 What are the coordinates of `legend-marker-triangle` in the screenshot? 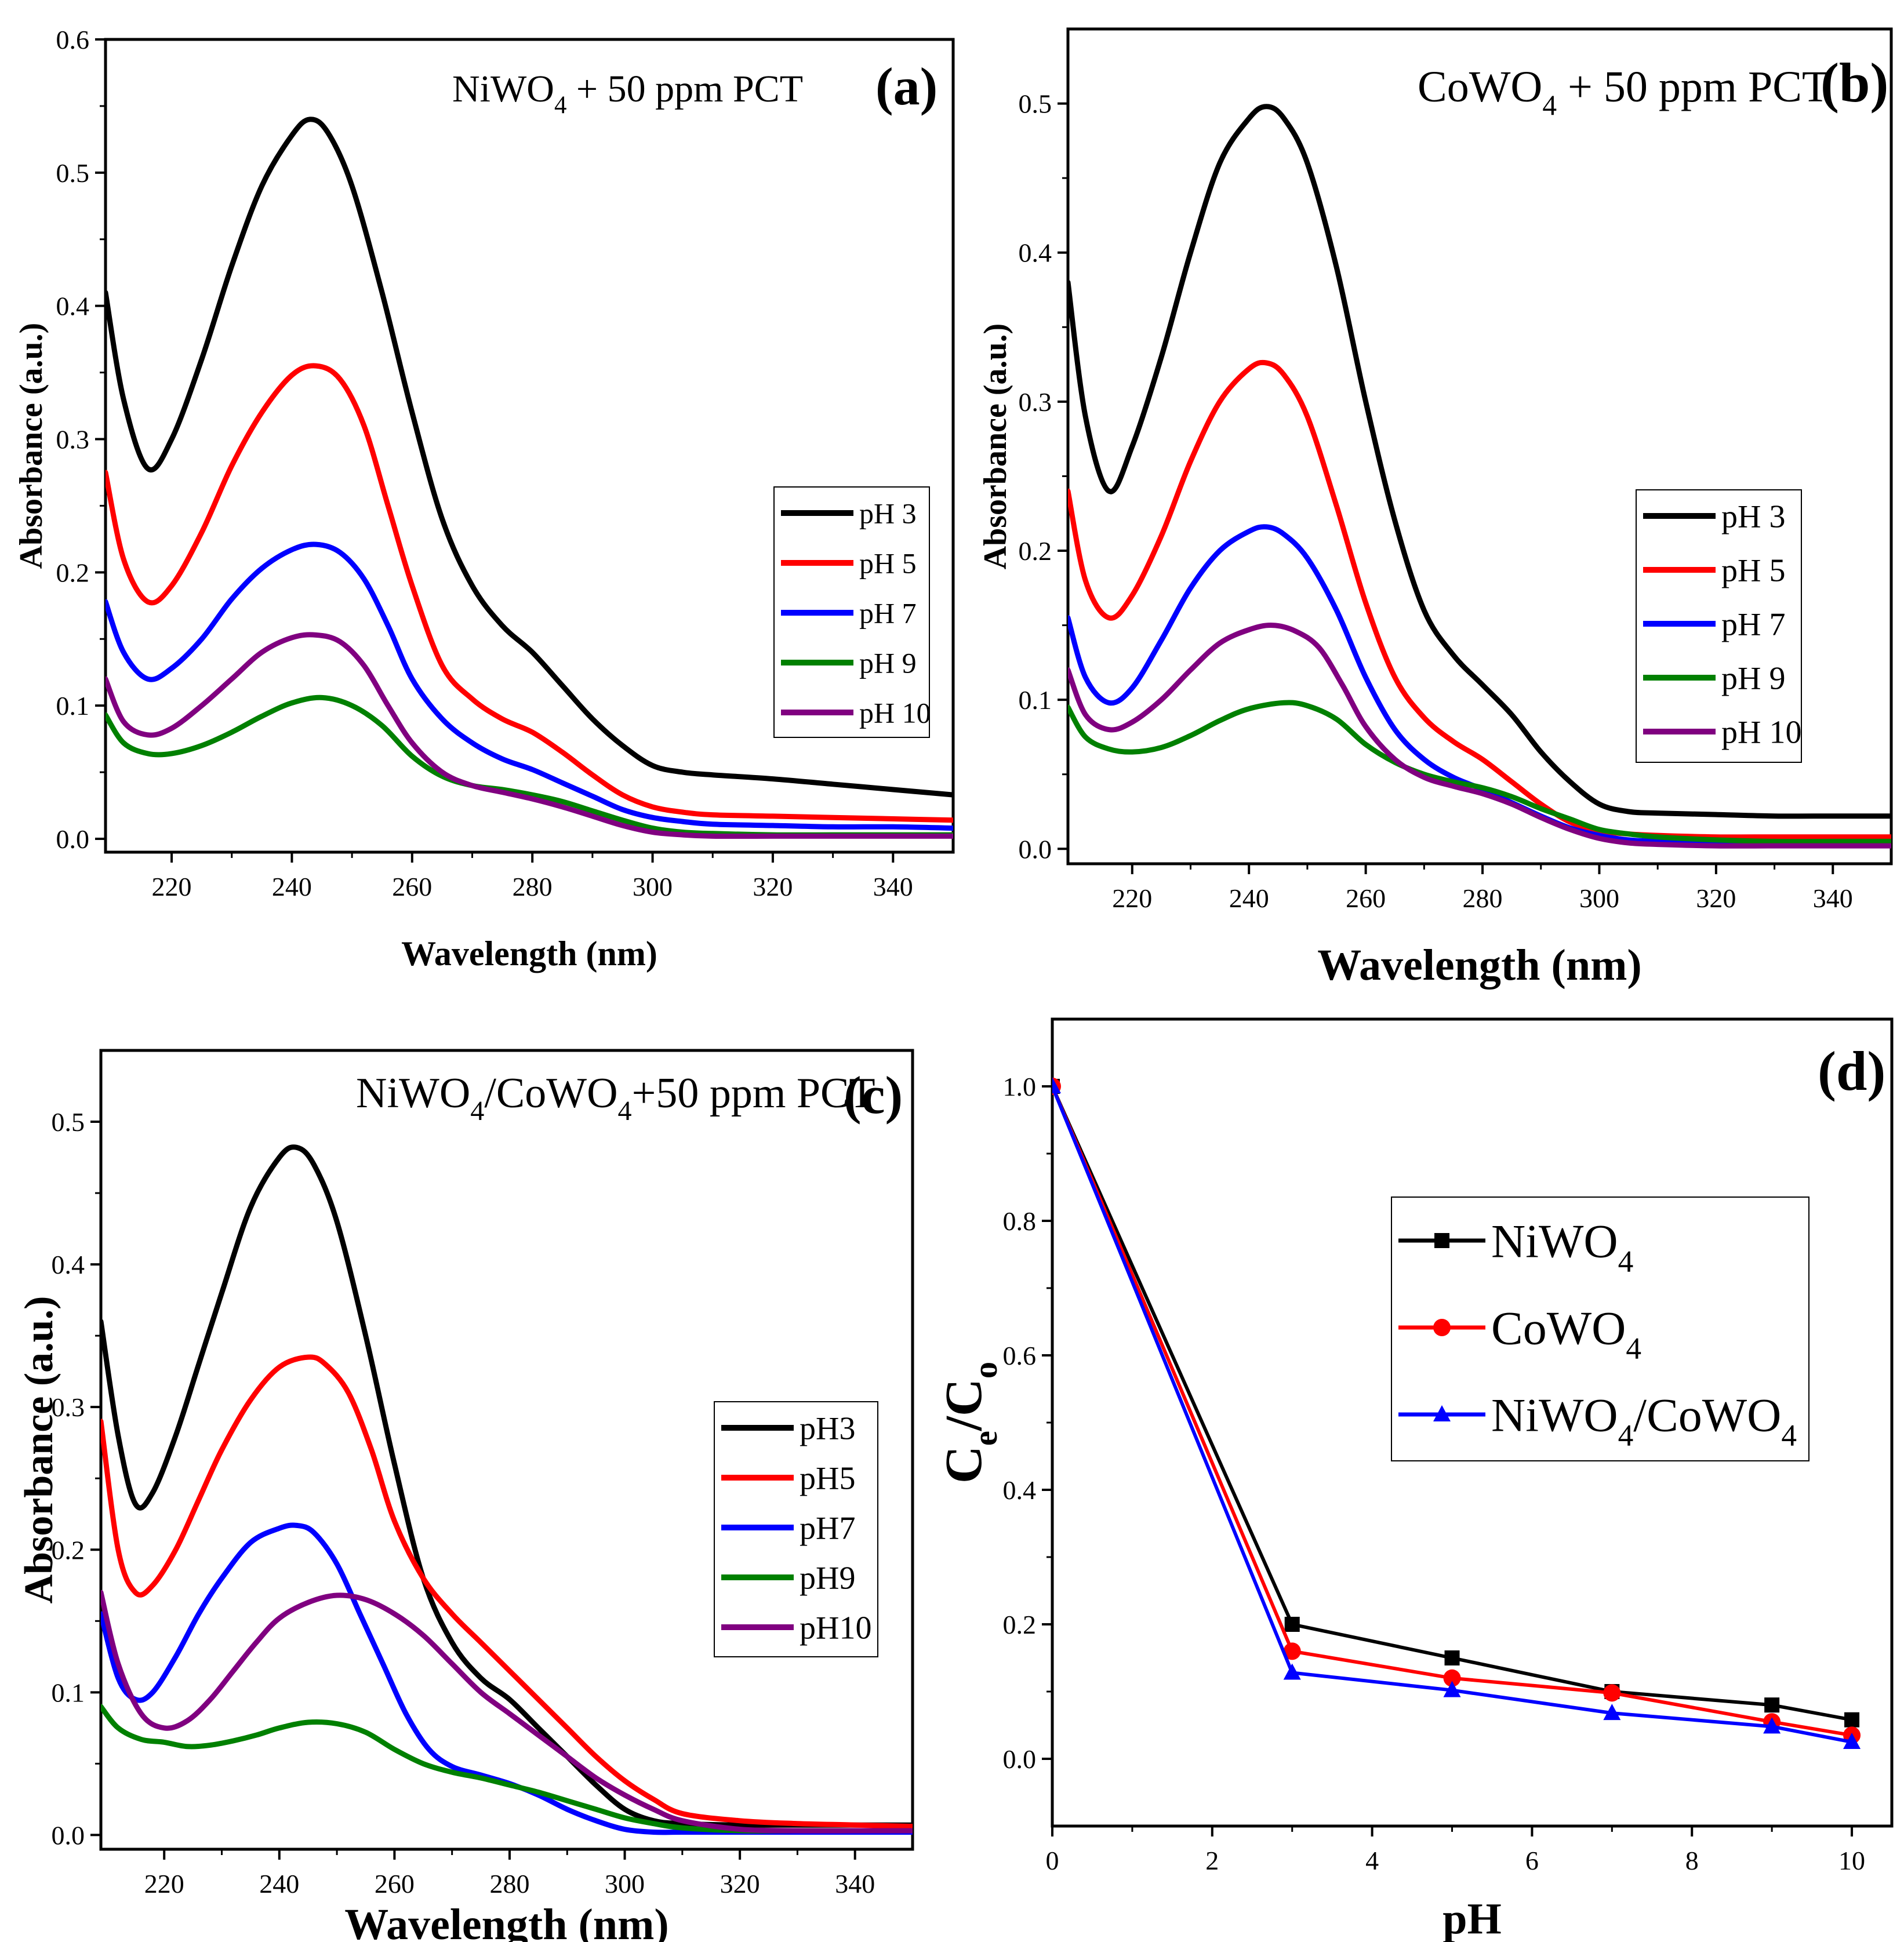 It's located at (1442, 1413).